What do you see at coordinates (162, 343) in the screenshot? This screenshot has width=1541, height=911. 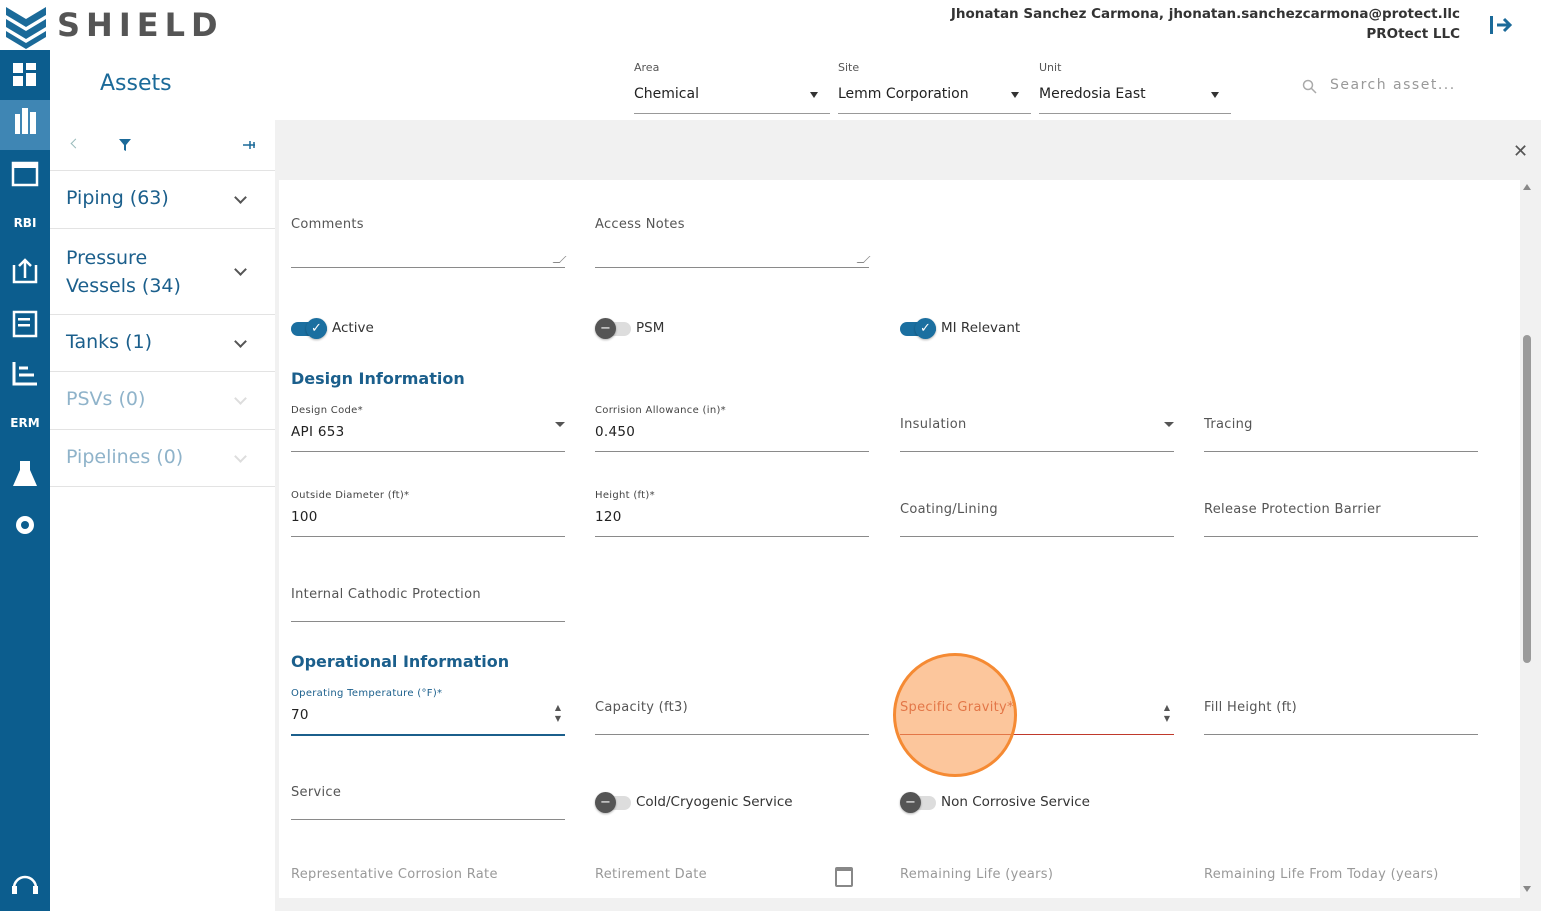 I see `asset-group: Tanks (1)` at bounding box center [162, 343].